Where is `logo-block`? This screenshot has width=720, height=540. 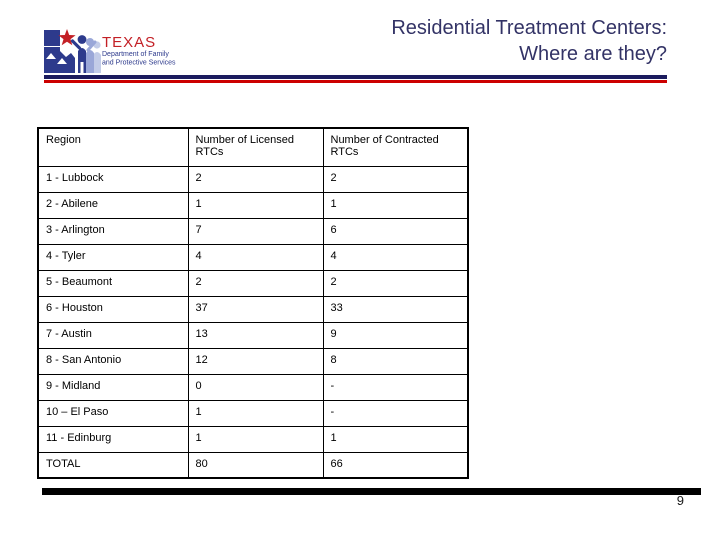 logo-block is located at coordinates (52, 38).